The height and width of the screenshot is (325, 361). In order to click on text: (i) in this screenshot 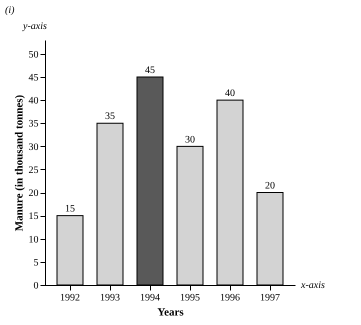, I will do `click(10, 10)`.